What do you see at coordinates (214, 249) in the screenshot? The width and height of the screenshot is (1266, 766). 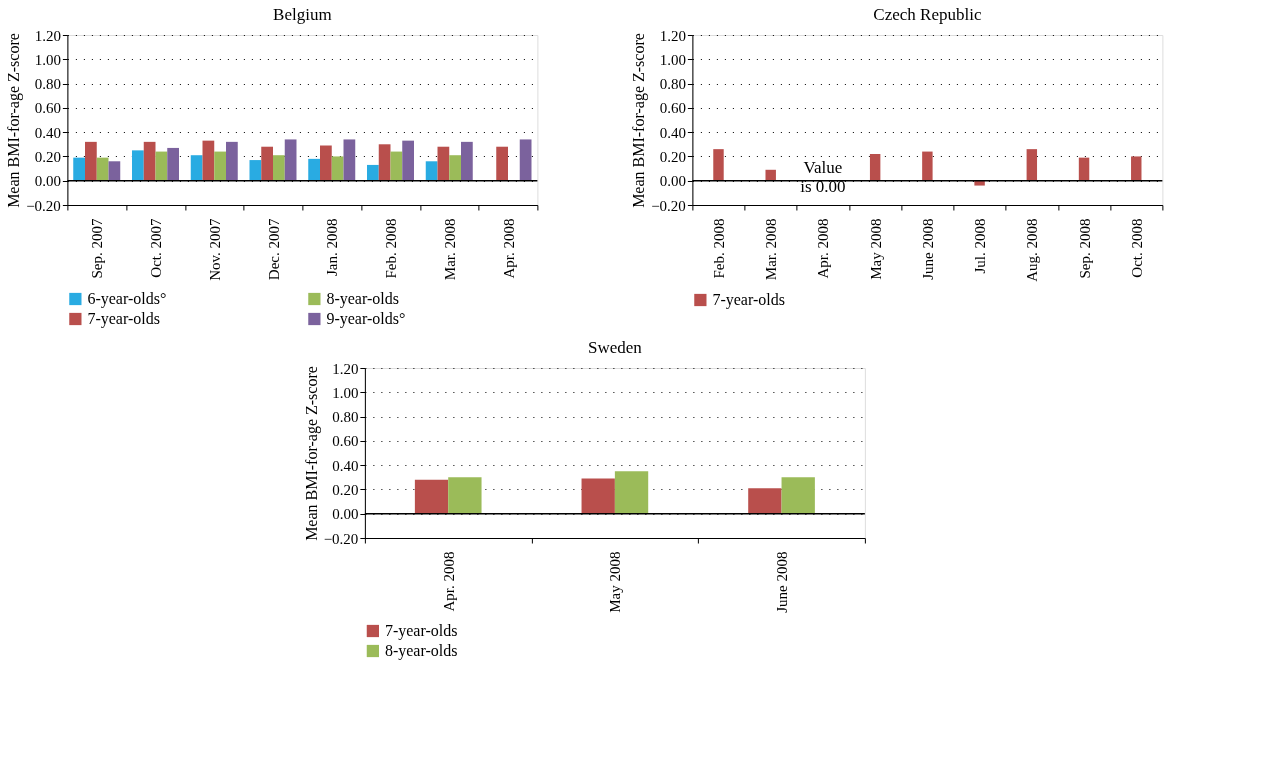 I see `x-tick-label: Nov. 2007` at bounding box center [214, 249].